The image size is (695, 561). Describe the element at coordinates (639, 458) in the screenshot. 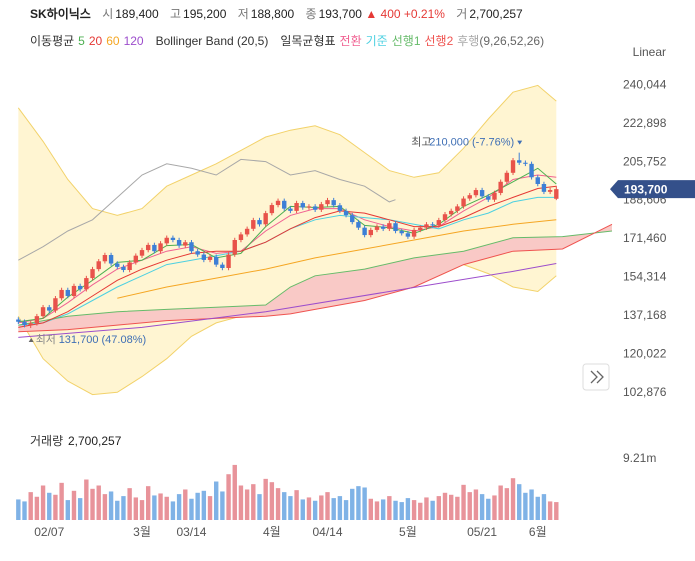

I see `y-tick-label: 9.21m` at that location.